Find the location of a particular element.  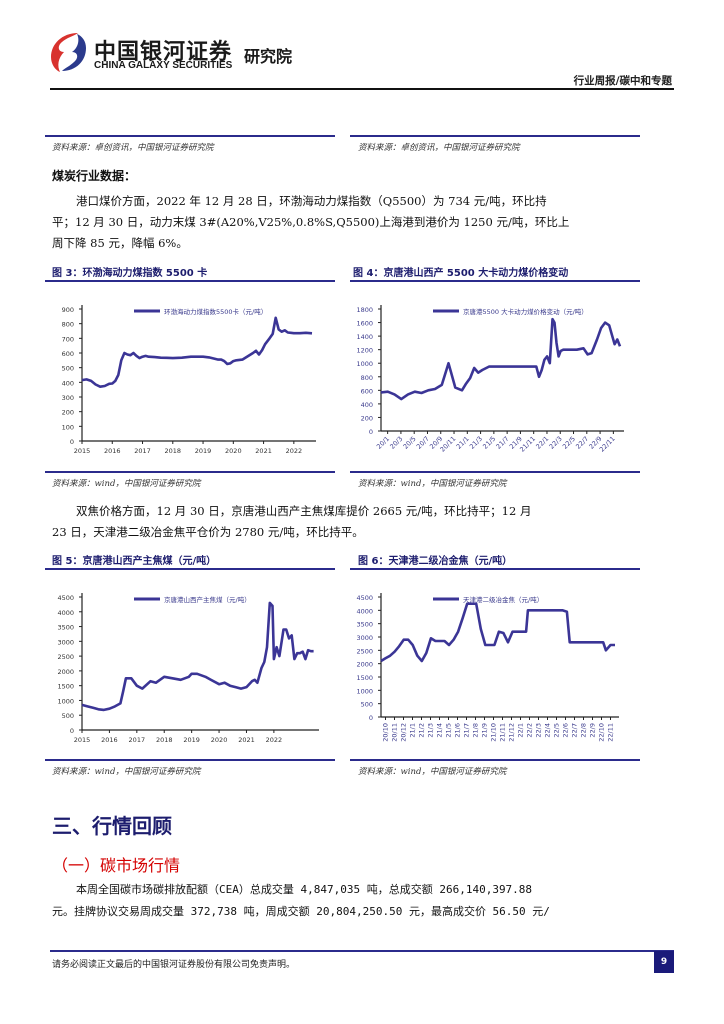

x-tick-label: 21/2 is located at coordinates (422, 730).